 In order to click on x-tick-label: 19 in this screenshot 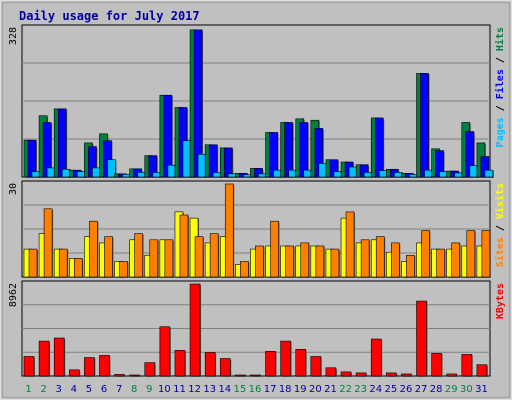, I will do `click(300, 389)`.